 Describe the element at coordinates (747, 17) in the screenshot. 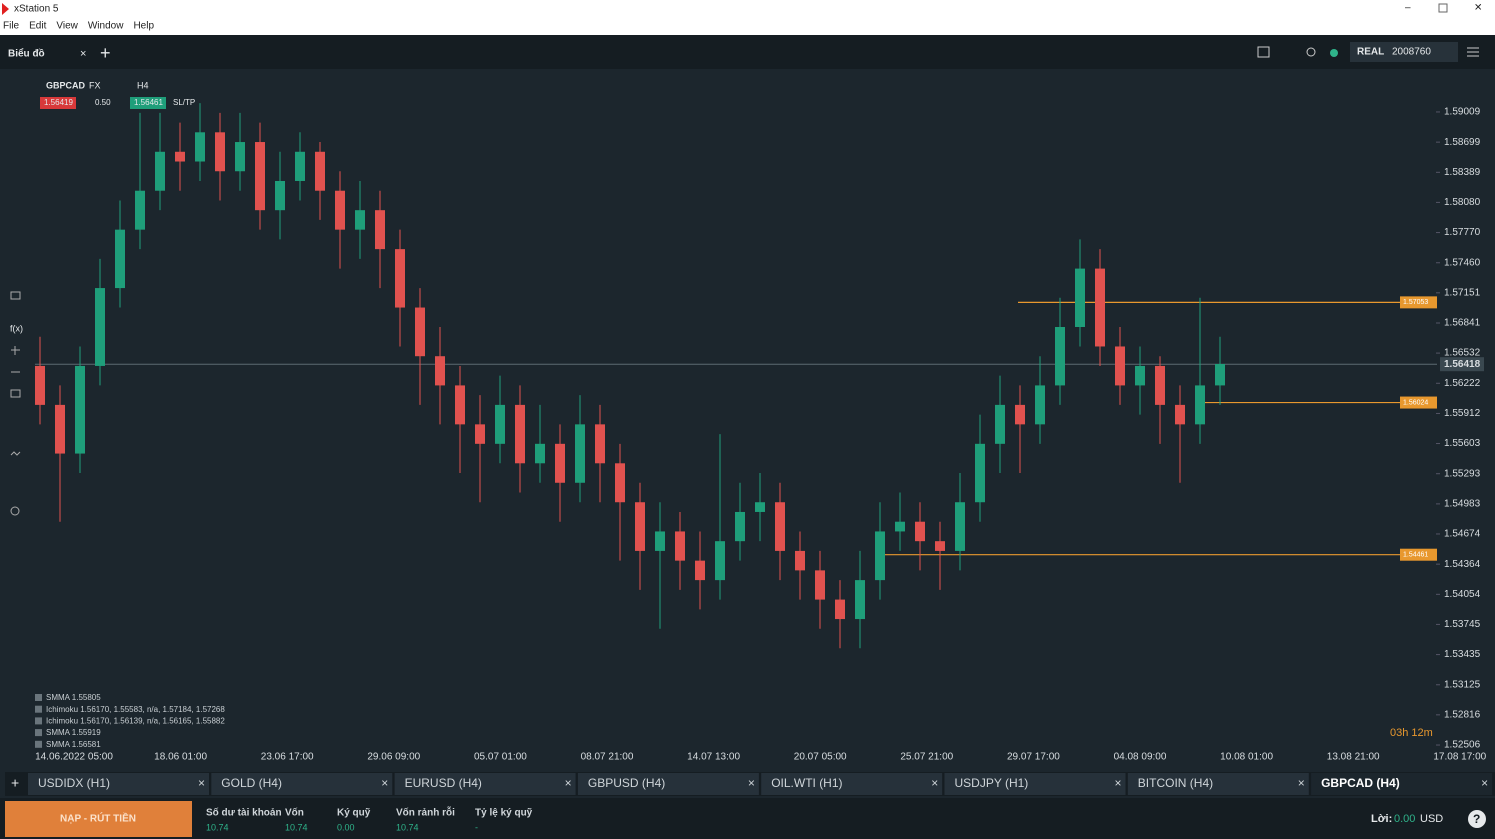

I see `titlebar` at that location.